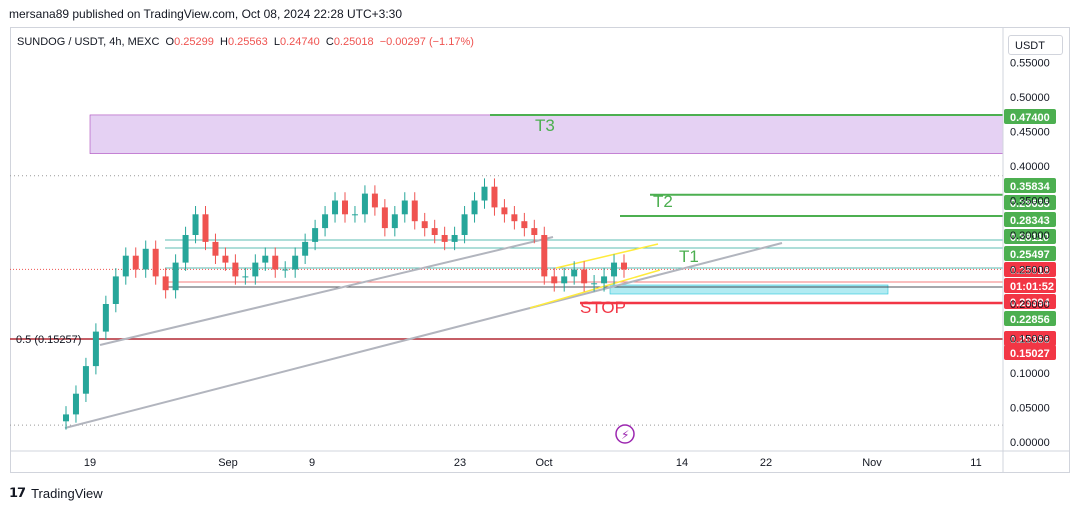  What do you see at coordinates (872, 463) in the screenshot?
I see `x-tick-label: Nov` at bounding box center [872, 463].